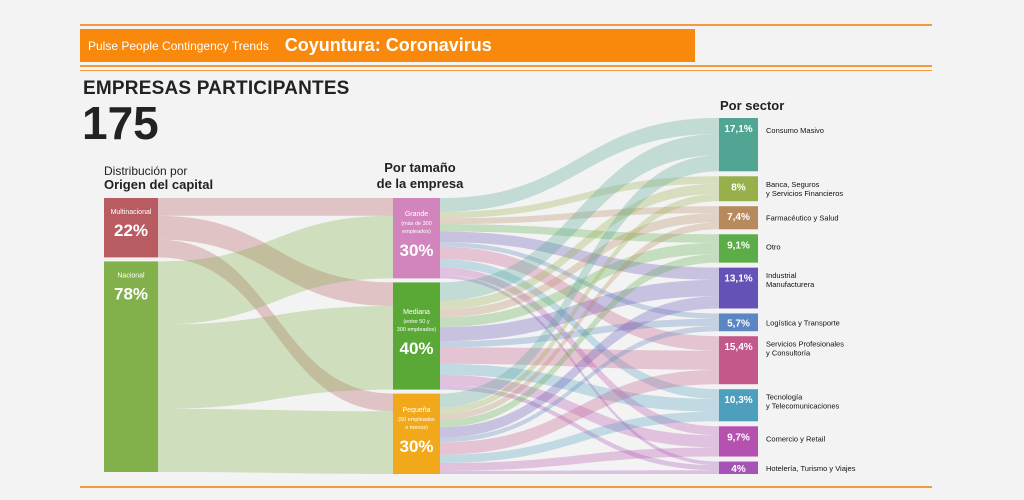 The image size is (1024, 500). What do you see at coordinates (131, 212) in the screenshot?
I see `origin-node-label: Multinacional` at bounding box center [131, 212].